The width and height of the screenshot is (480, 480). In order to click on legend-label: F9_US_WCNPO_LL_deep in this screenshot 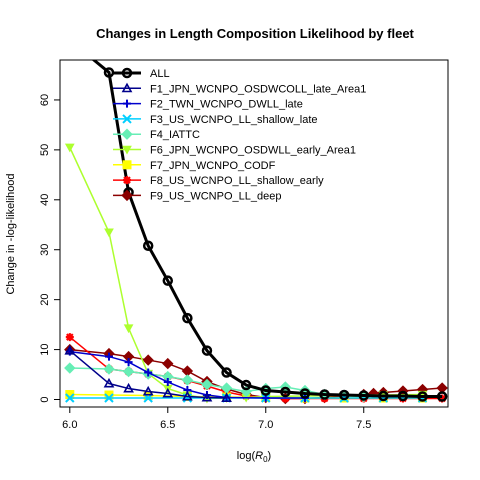, I will do `click(215, 196)`.